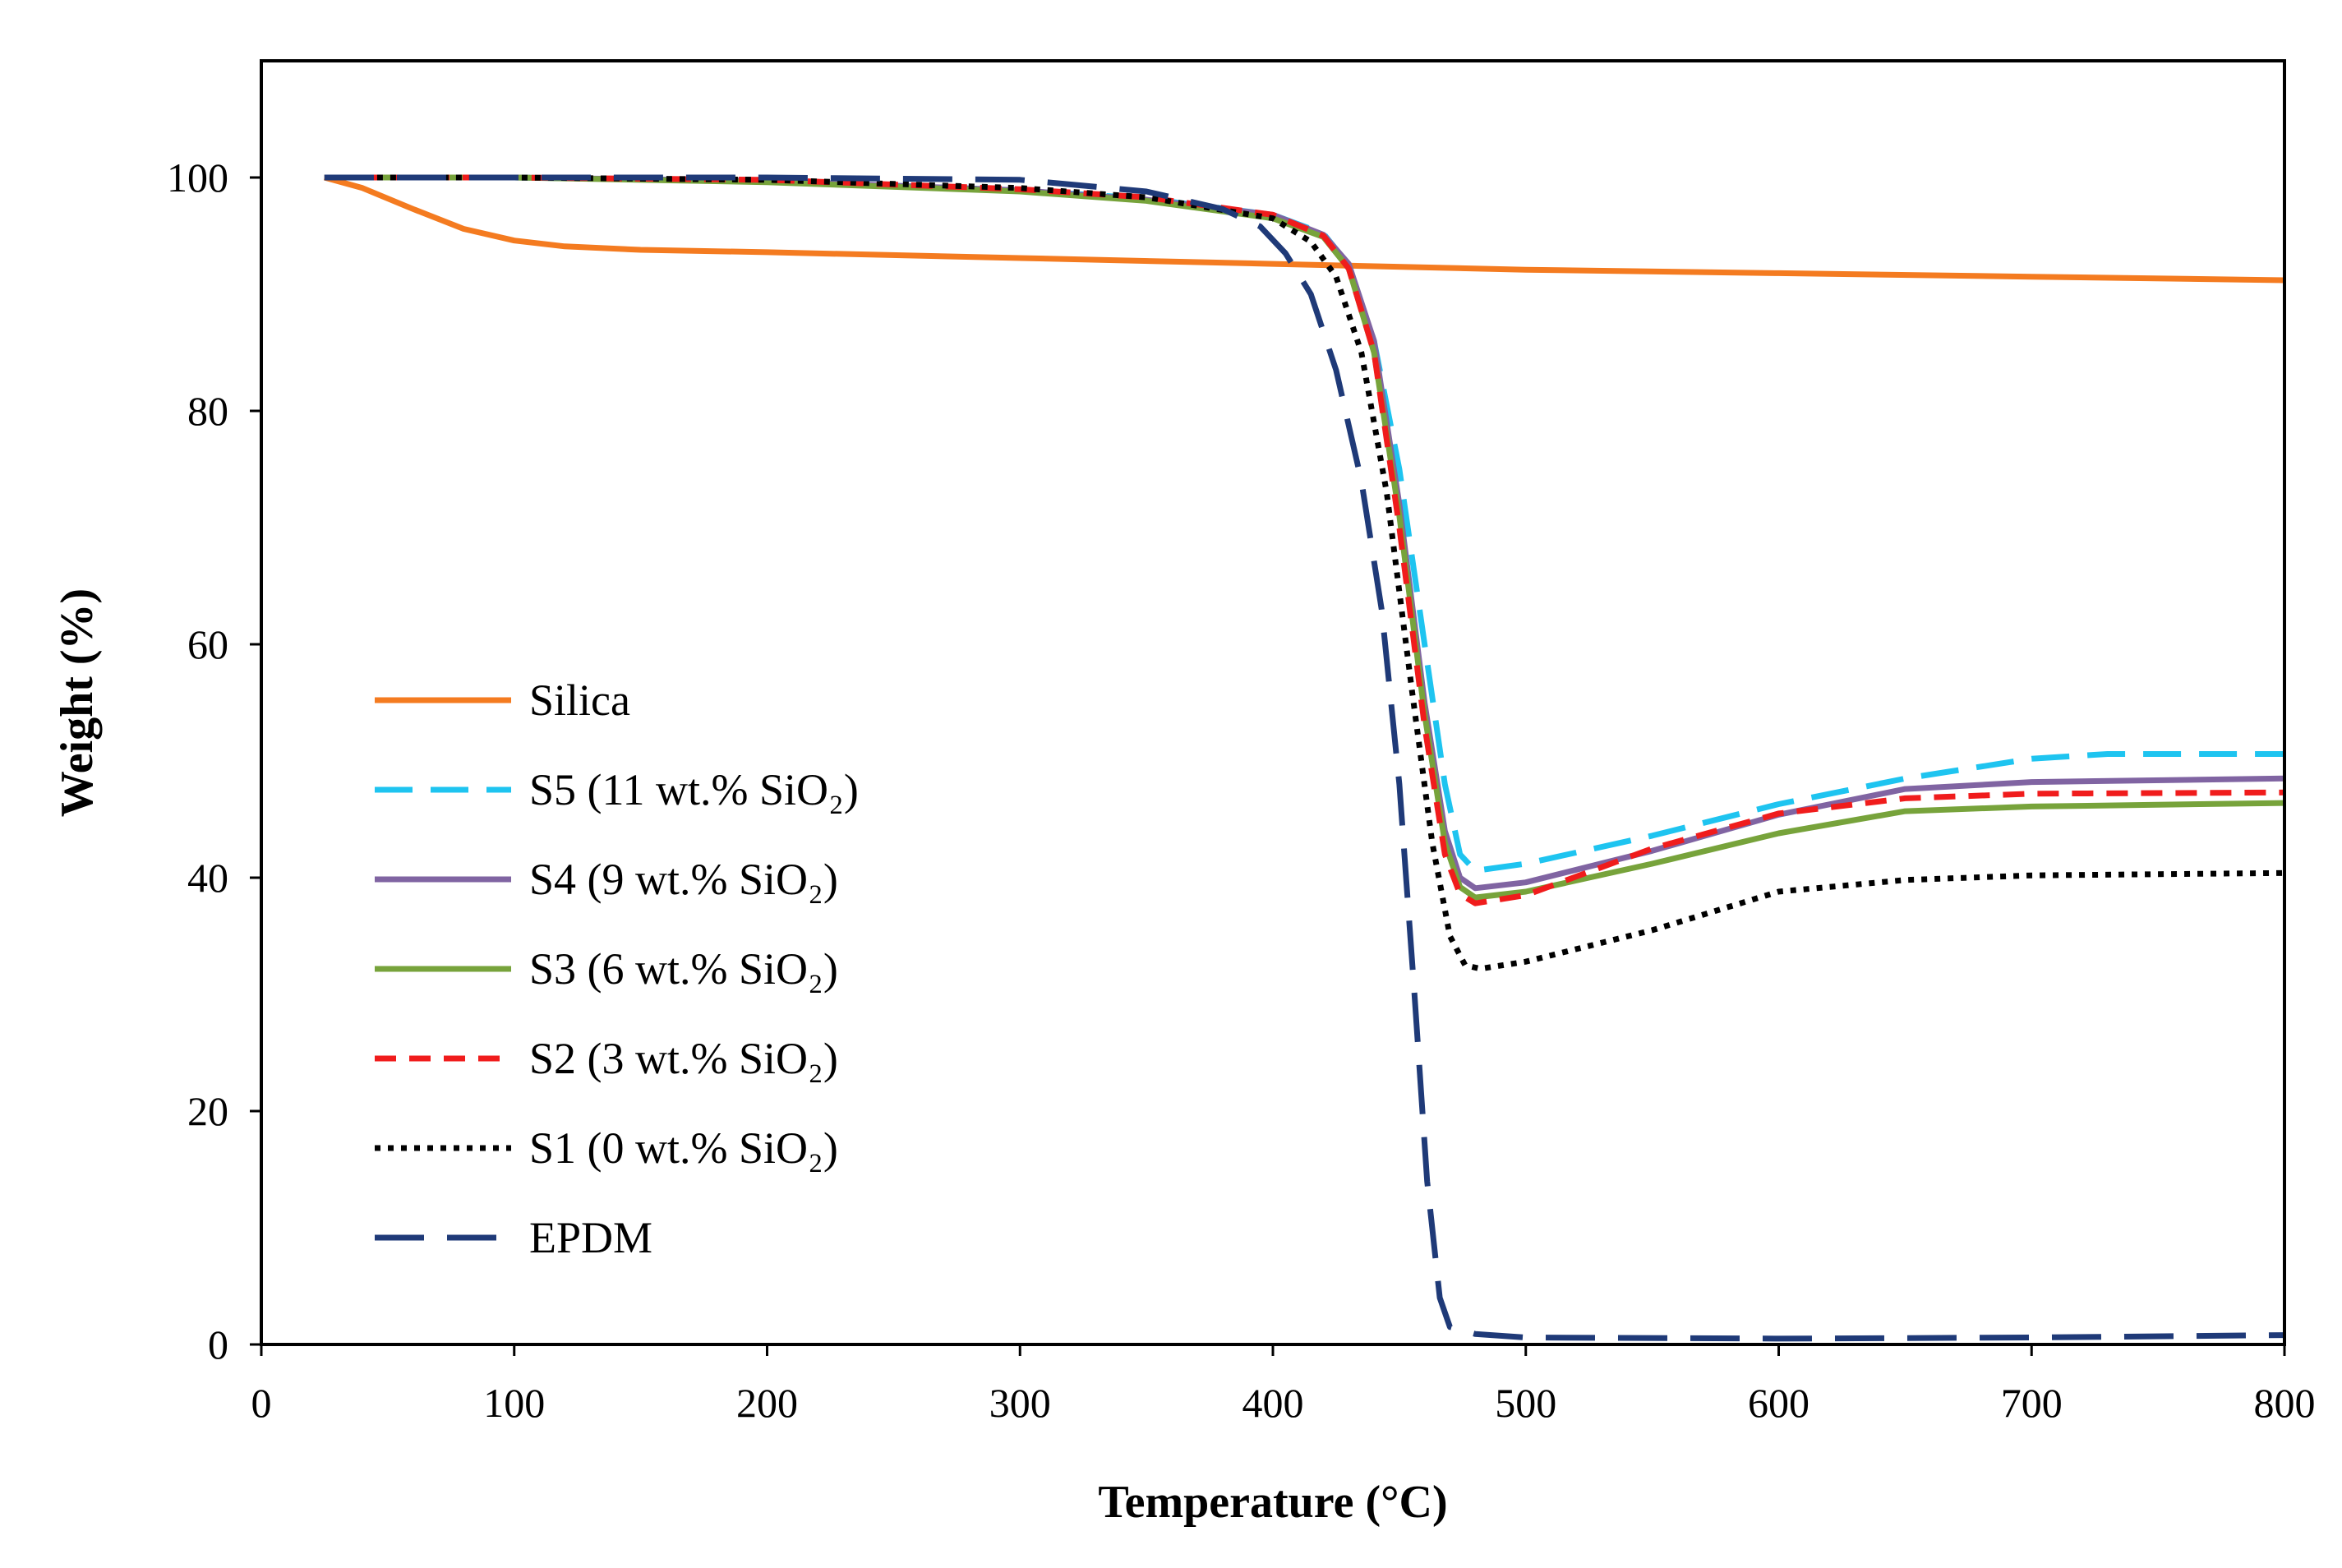 The height and width of the screenshot is (1568, 2342). Describe the element at coordinates (767, 1403) in the screenshot. I see `x-tick-label: 200` at that location.